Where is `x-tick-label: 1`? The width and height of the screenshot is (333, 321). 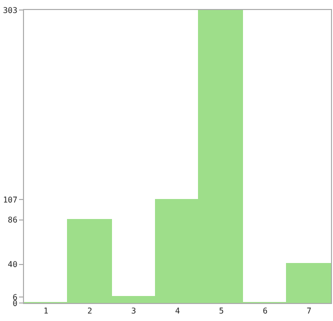
x-tick-label: 1 is located at coordinates (46, 311).